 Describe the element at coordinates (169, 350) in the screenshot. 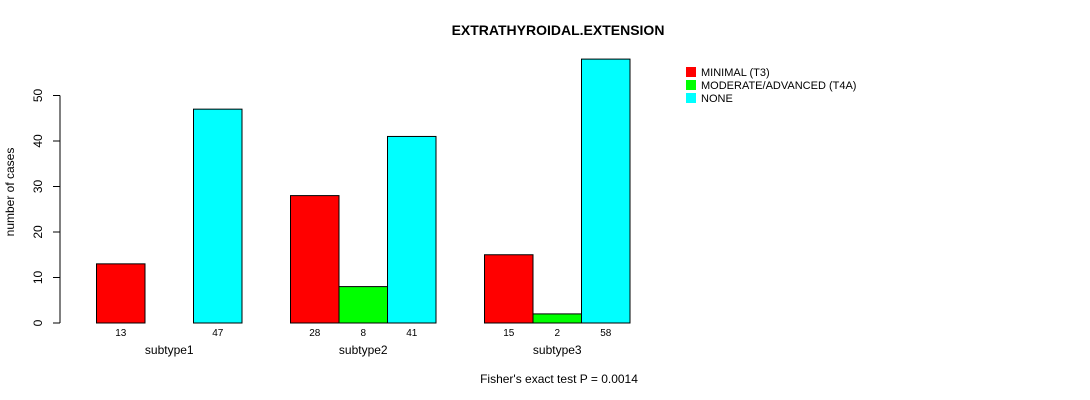

I see `category-label-subtype1: subtype1` at that location.